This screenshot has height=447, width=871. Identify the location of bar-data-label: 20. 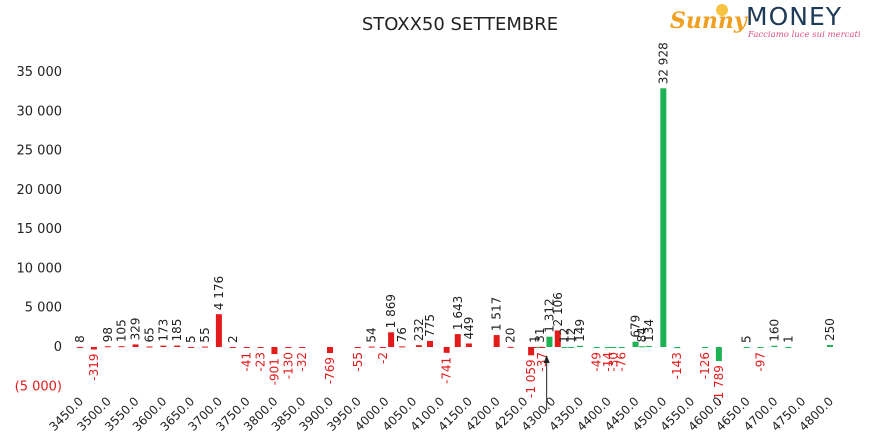
(511, 335).